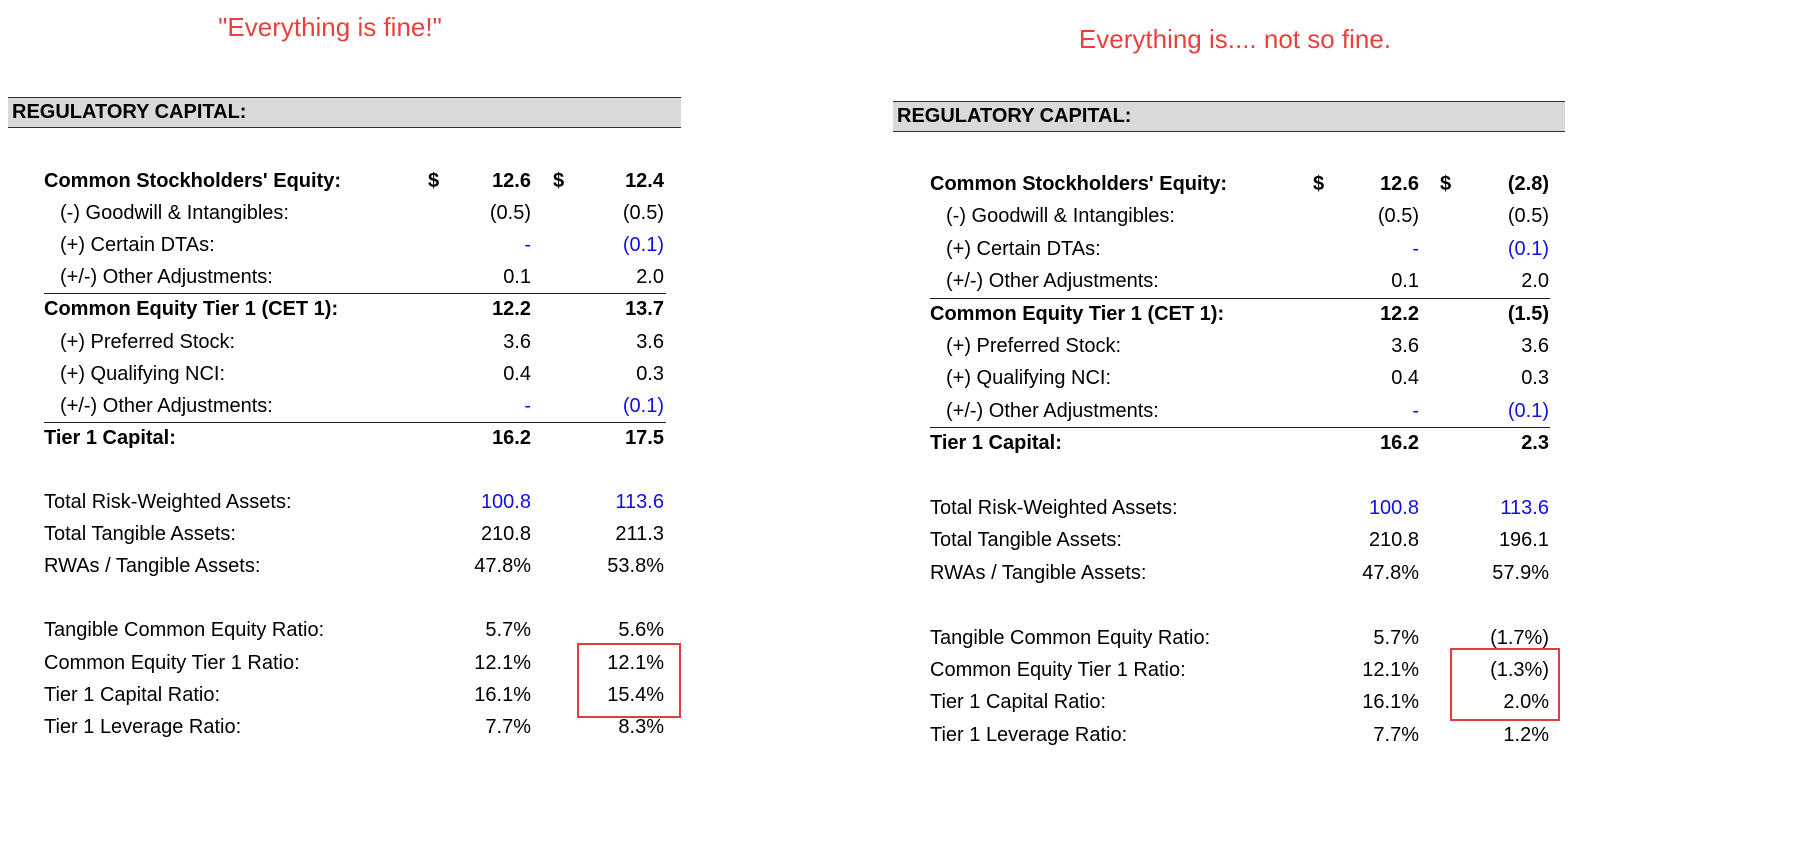 This screenshot has width=1801, height=860. Describe the element at coordinates (644, 437) in the screenshot. I see `value-period-2: 17.5` at that location.